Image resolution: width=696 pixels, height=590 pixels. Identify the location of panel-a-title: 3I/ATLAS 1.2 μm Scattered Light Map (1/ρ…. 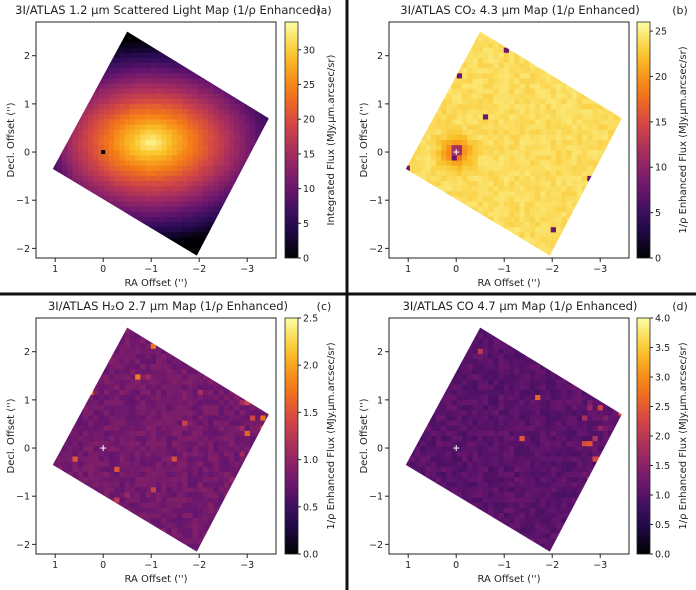
(168, 10).